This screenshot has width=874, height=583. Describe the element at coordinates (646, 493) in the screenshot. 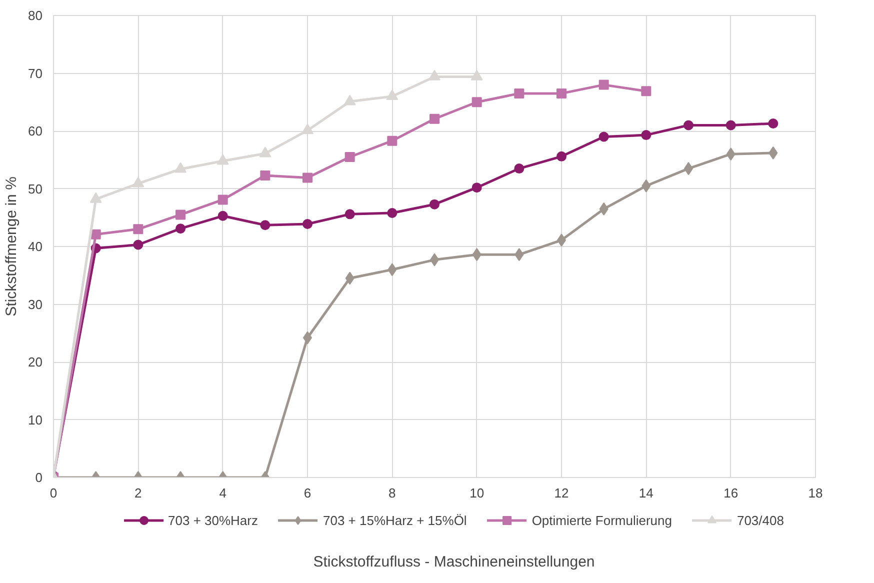

I see `x-tick-label: 14` at that location.